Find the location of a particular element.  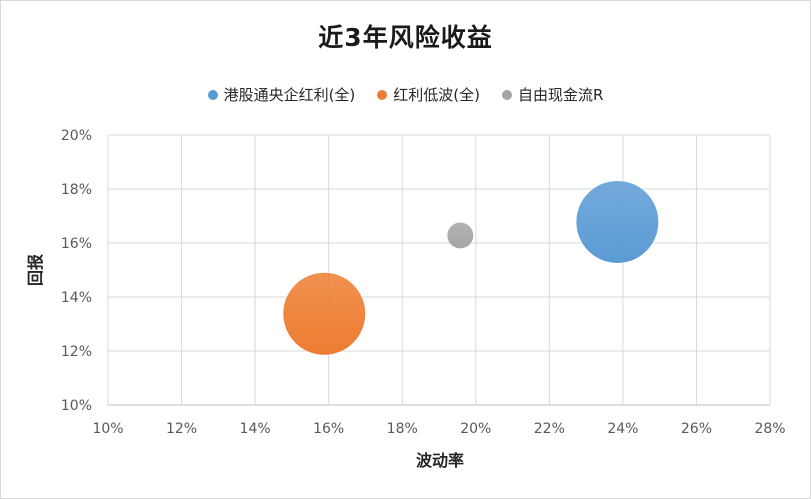

y-tick-label: 16% is located at coordinates (76, 244).